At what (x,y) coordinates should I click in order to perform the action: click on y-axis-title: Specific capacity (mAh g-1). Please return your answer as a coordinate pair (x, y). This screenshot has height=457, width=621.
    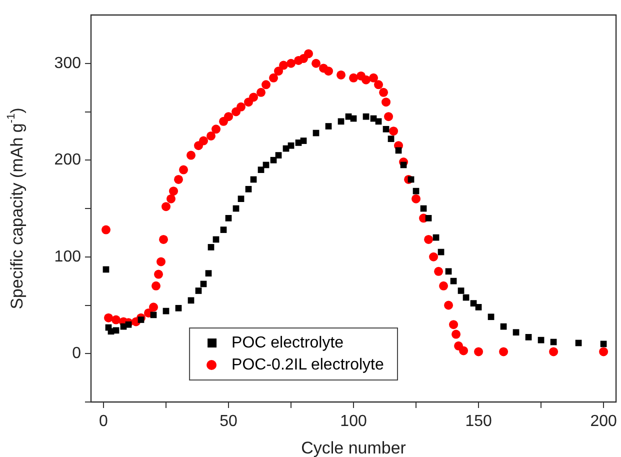
    Looking at the image, I should click on (16, 209).